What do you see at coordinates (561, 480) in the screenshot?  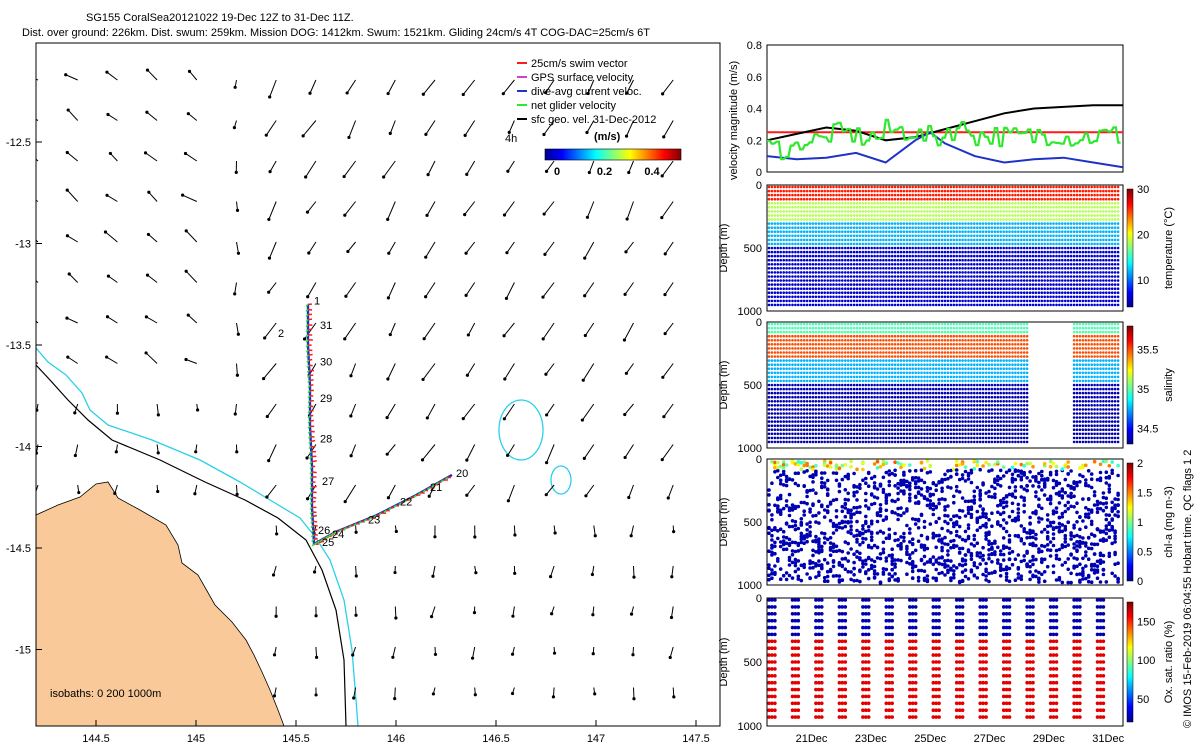 I see `reef-isobath` at bounding box center [561, 480].